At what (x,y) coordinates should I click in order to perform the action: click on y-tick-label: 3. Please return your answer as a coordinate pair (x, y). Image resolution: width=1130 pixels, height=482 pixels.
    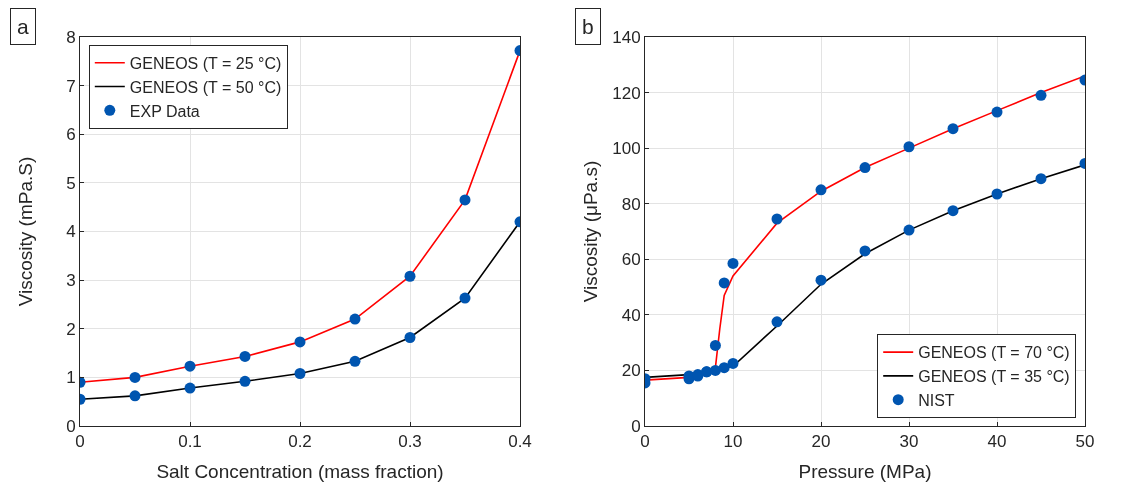
    Looking at the image, I should click on (71, 281).